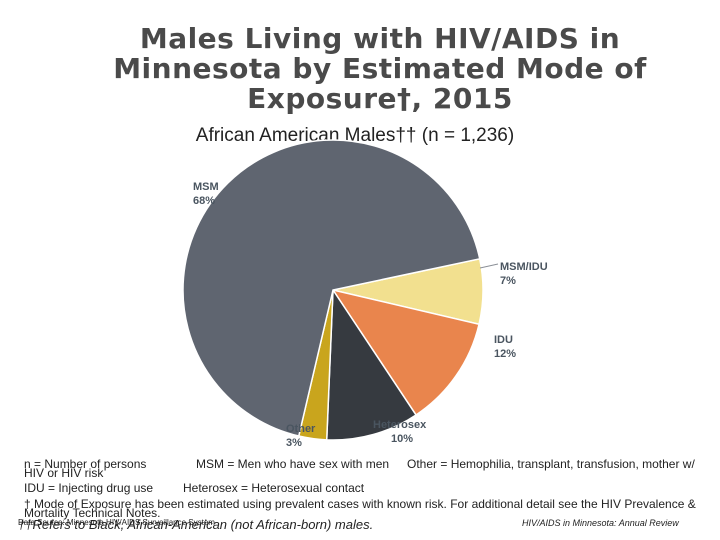  Describe the element at coordinates (85, 464) in the screenshot. I see `note-n-definition: n = Number of persons` at that location.